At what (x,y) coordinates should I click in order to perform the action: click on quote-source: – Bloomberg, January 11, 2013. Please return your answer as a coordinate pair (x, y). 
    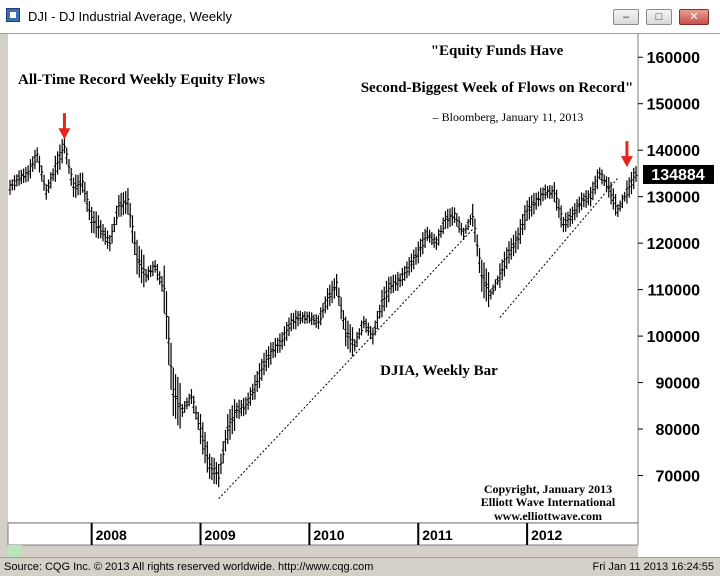
    Looking at the image, I should click on (508, 117).